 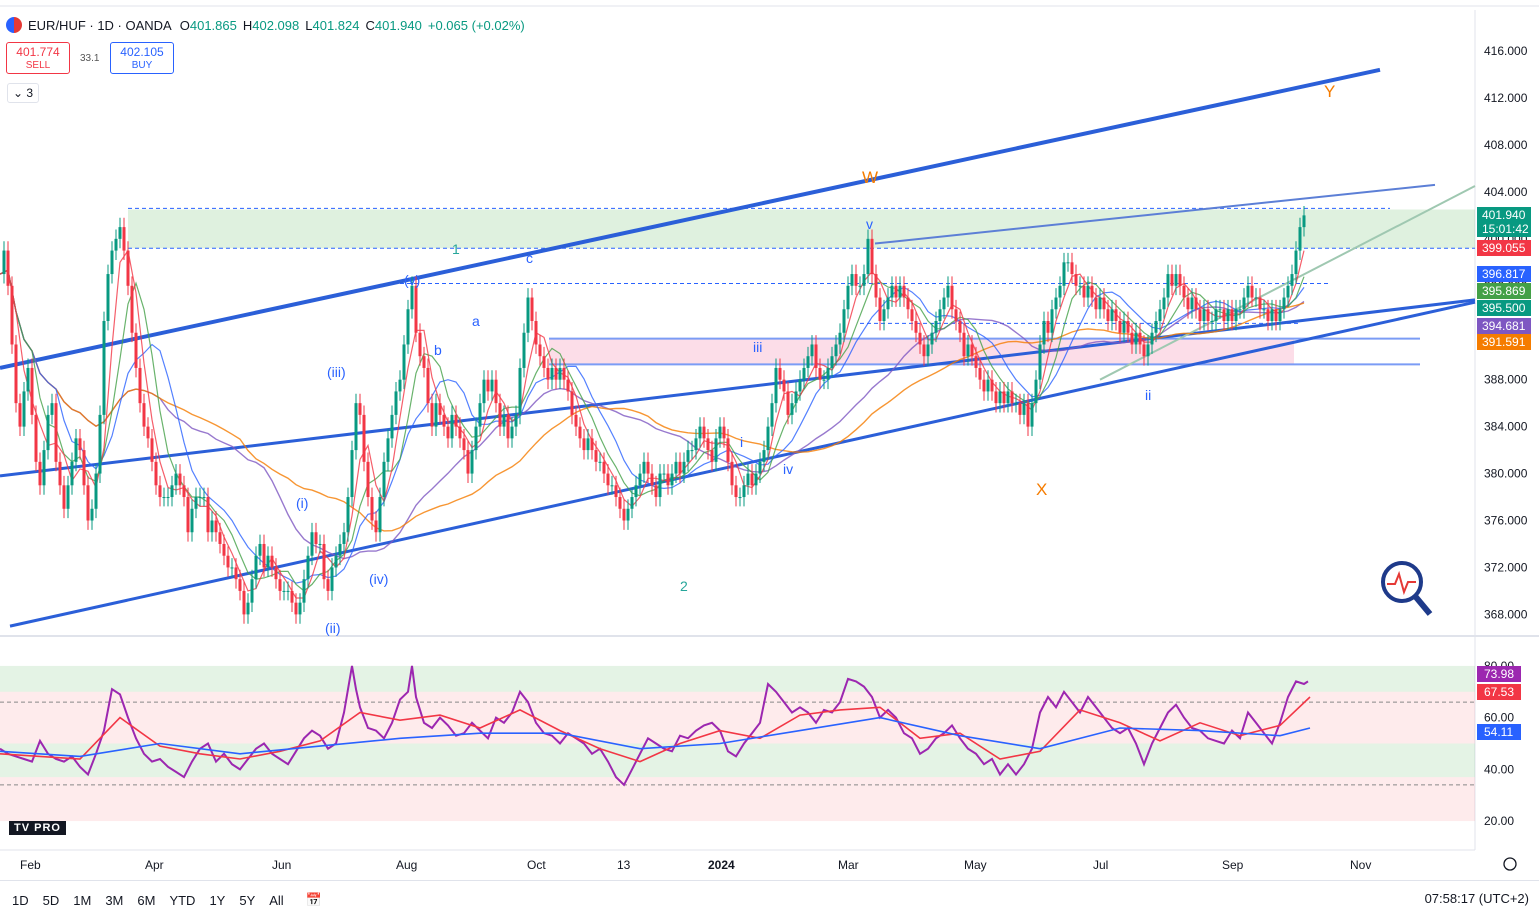 What do you see at coordinates (20, 900) in the screenshot?
I see `tf-1d: 1D` at bounding box center [20, 900].